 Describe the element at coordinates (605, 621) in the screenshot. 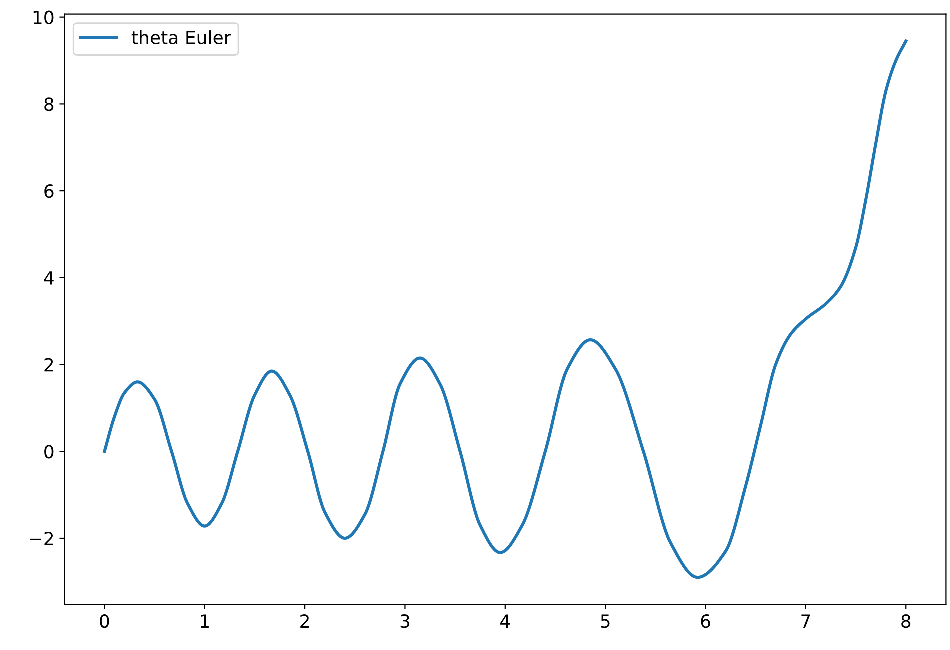

I see `x-tick-label: 5` at that location.